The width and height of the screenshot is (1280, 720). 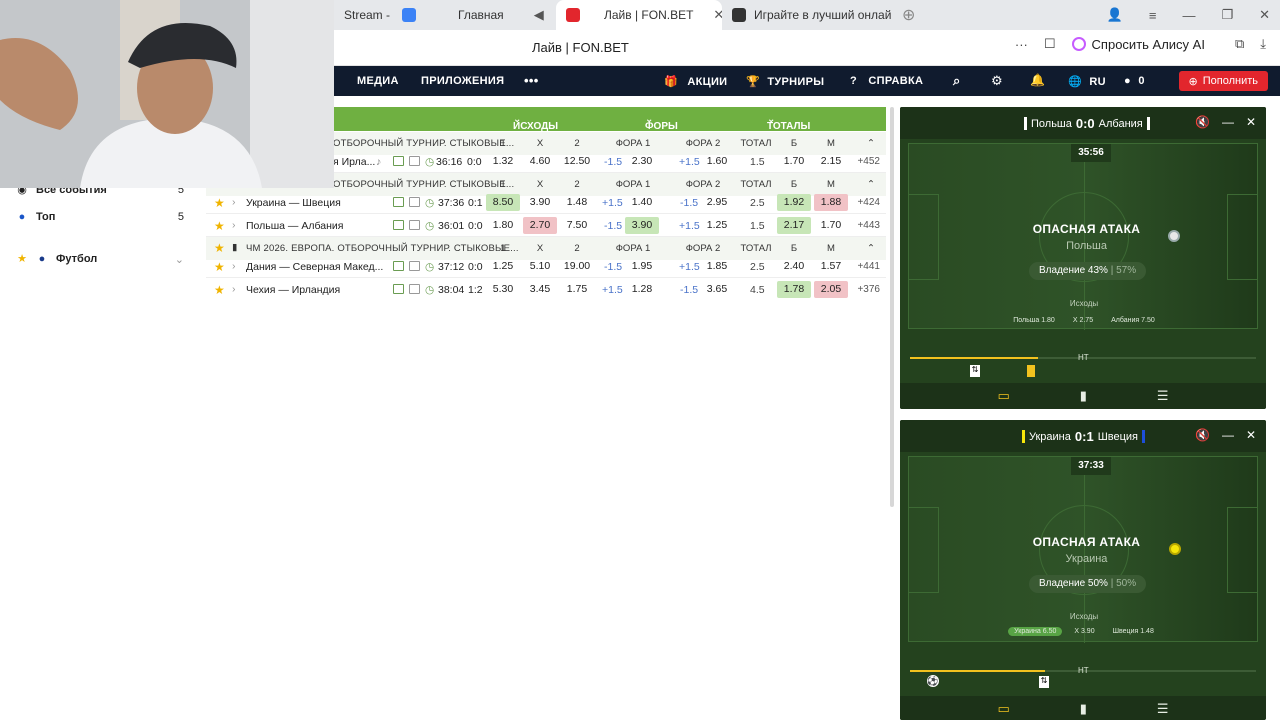 What do you see at coordinates (540, 266) in the screenshot?
I see `odd-x: 5.10` at bounding box center [540, 266].